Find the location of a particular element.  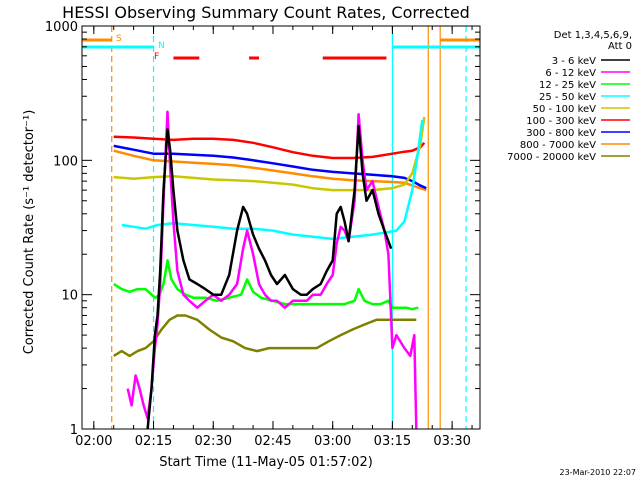

y-tick-label: 1 is located at coordinates (74, 430).